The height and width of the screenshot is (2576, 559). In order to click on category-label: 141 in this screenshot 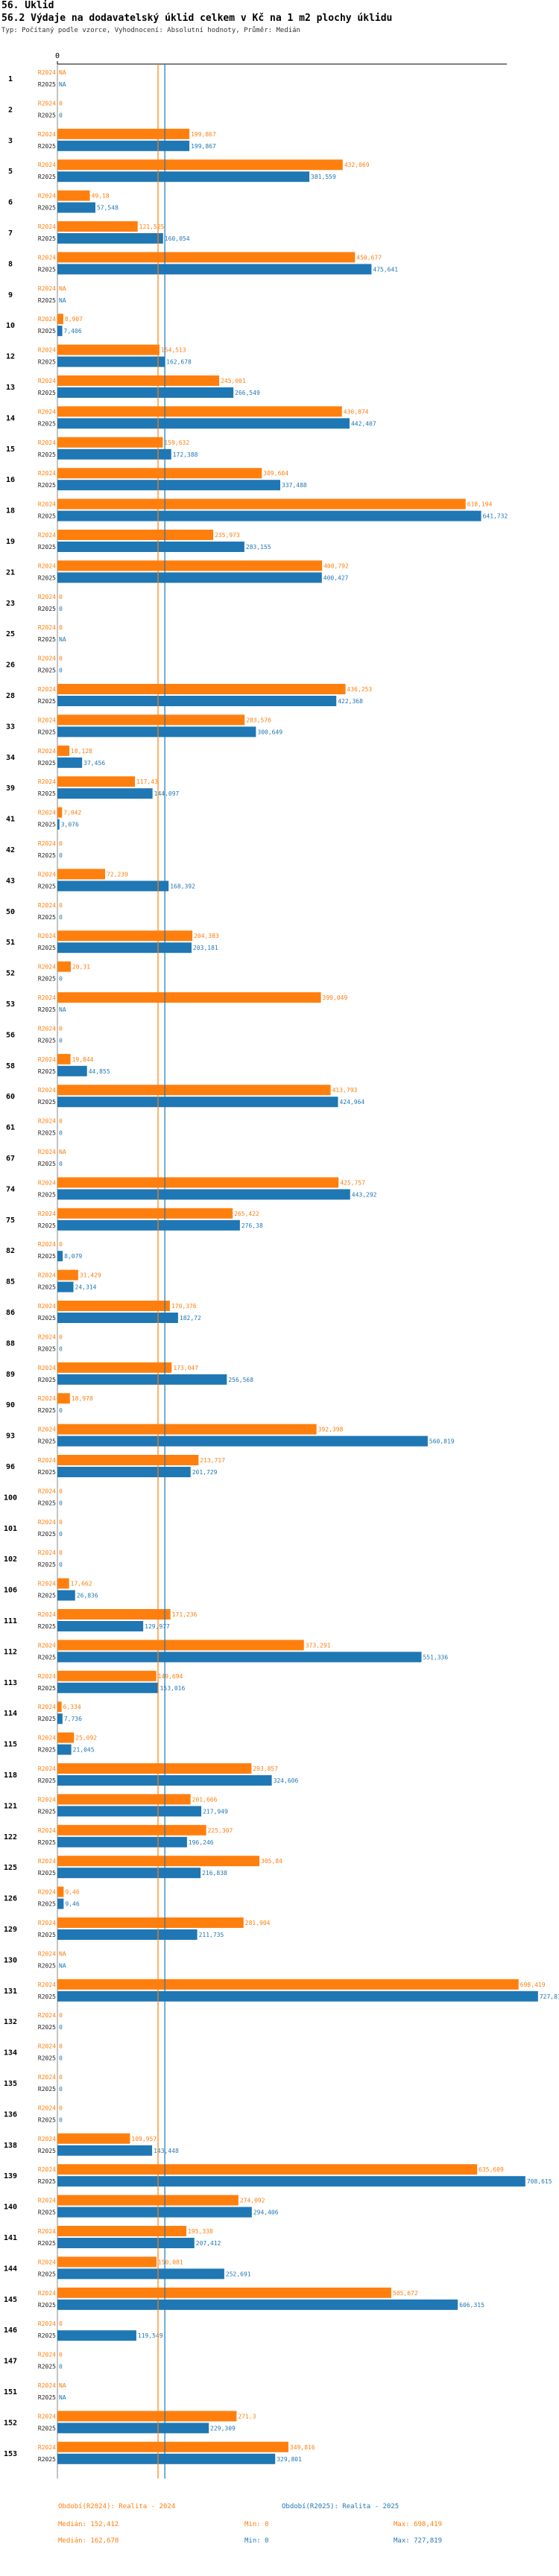, I will do `click(10, 2238)`.